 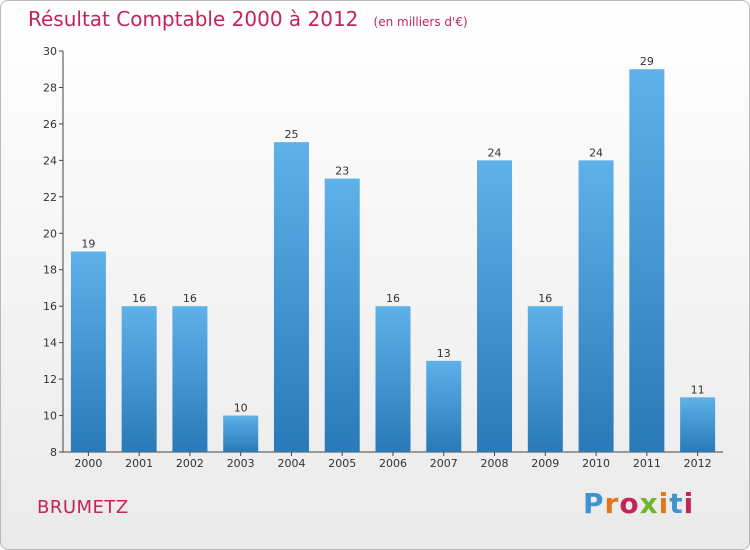 I want to click on value-label-2004: 25, so click(x=291, y=134).